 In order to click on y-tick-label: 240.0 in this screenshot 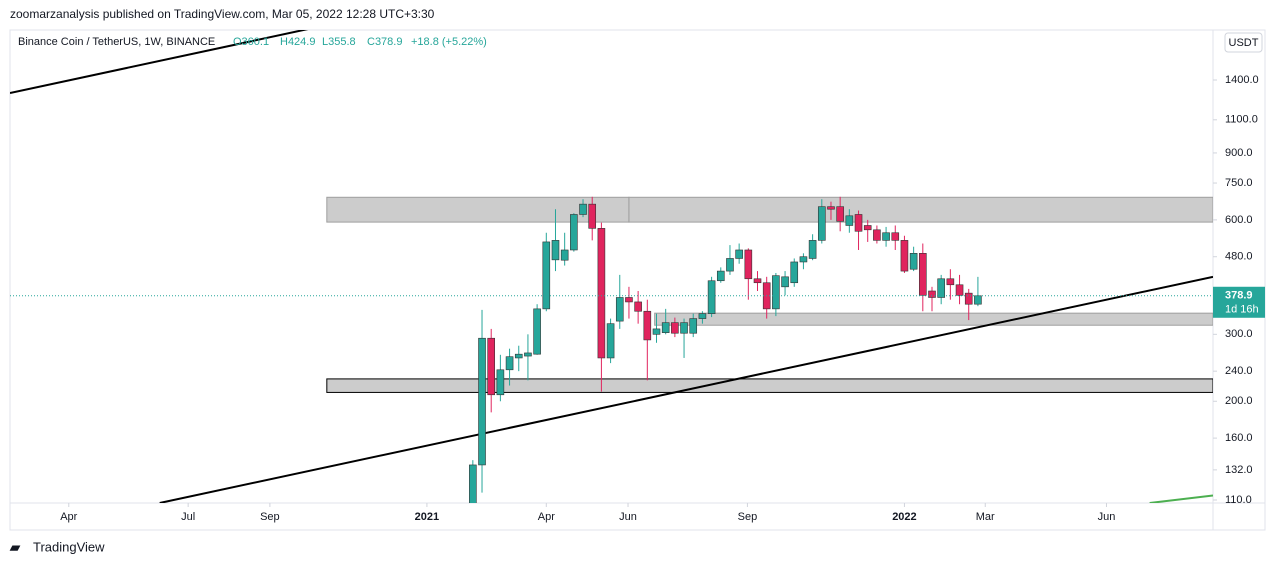, I will do `click(1239, 371)`.